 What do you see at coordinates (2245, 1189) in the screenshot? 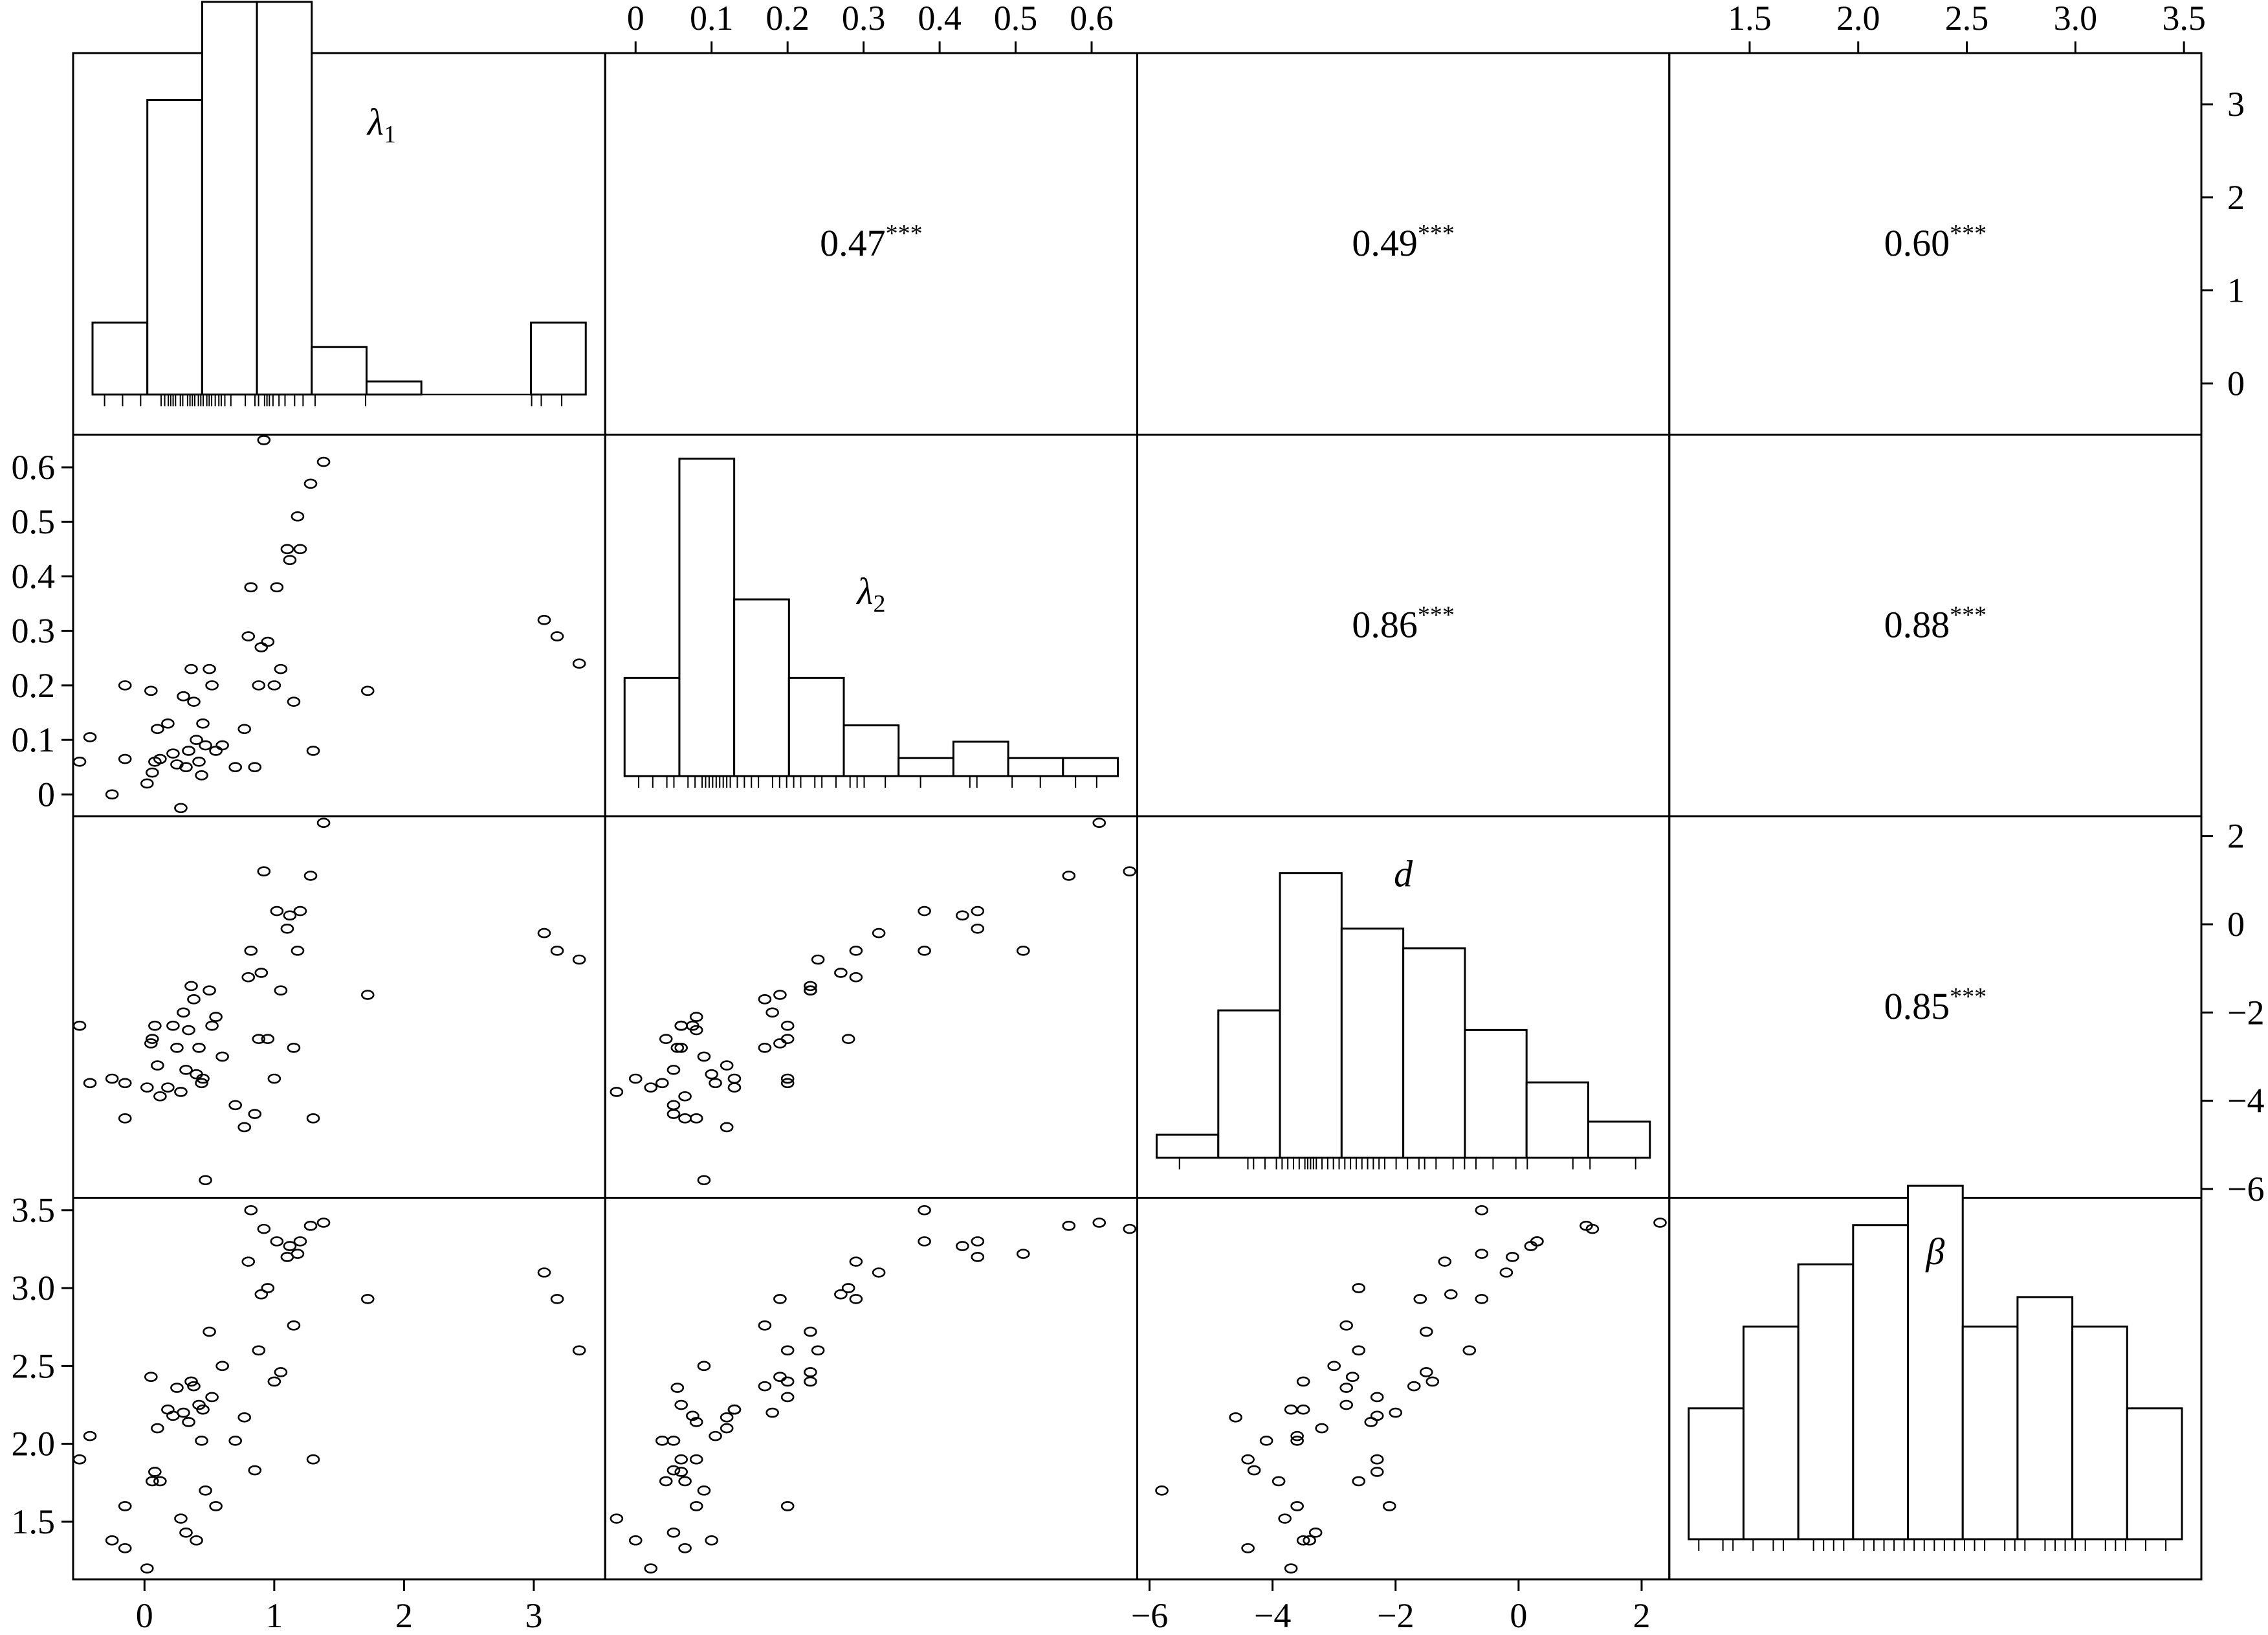
I see `axis-tick-label: −6` at bounding box center [2245, 1189].